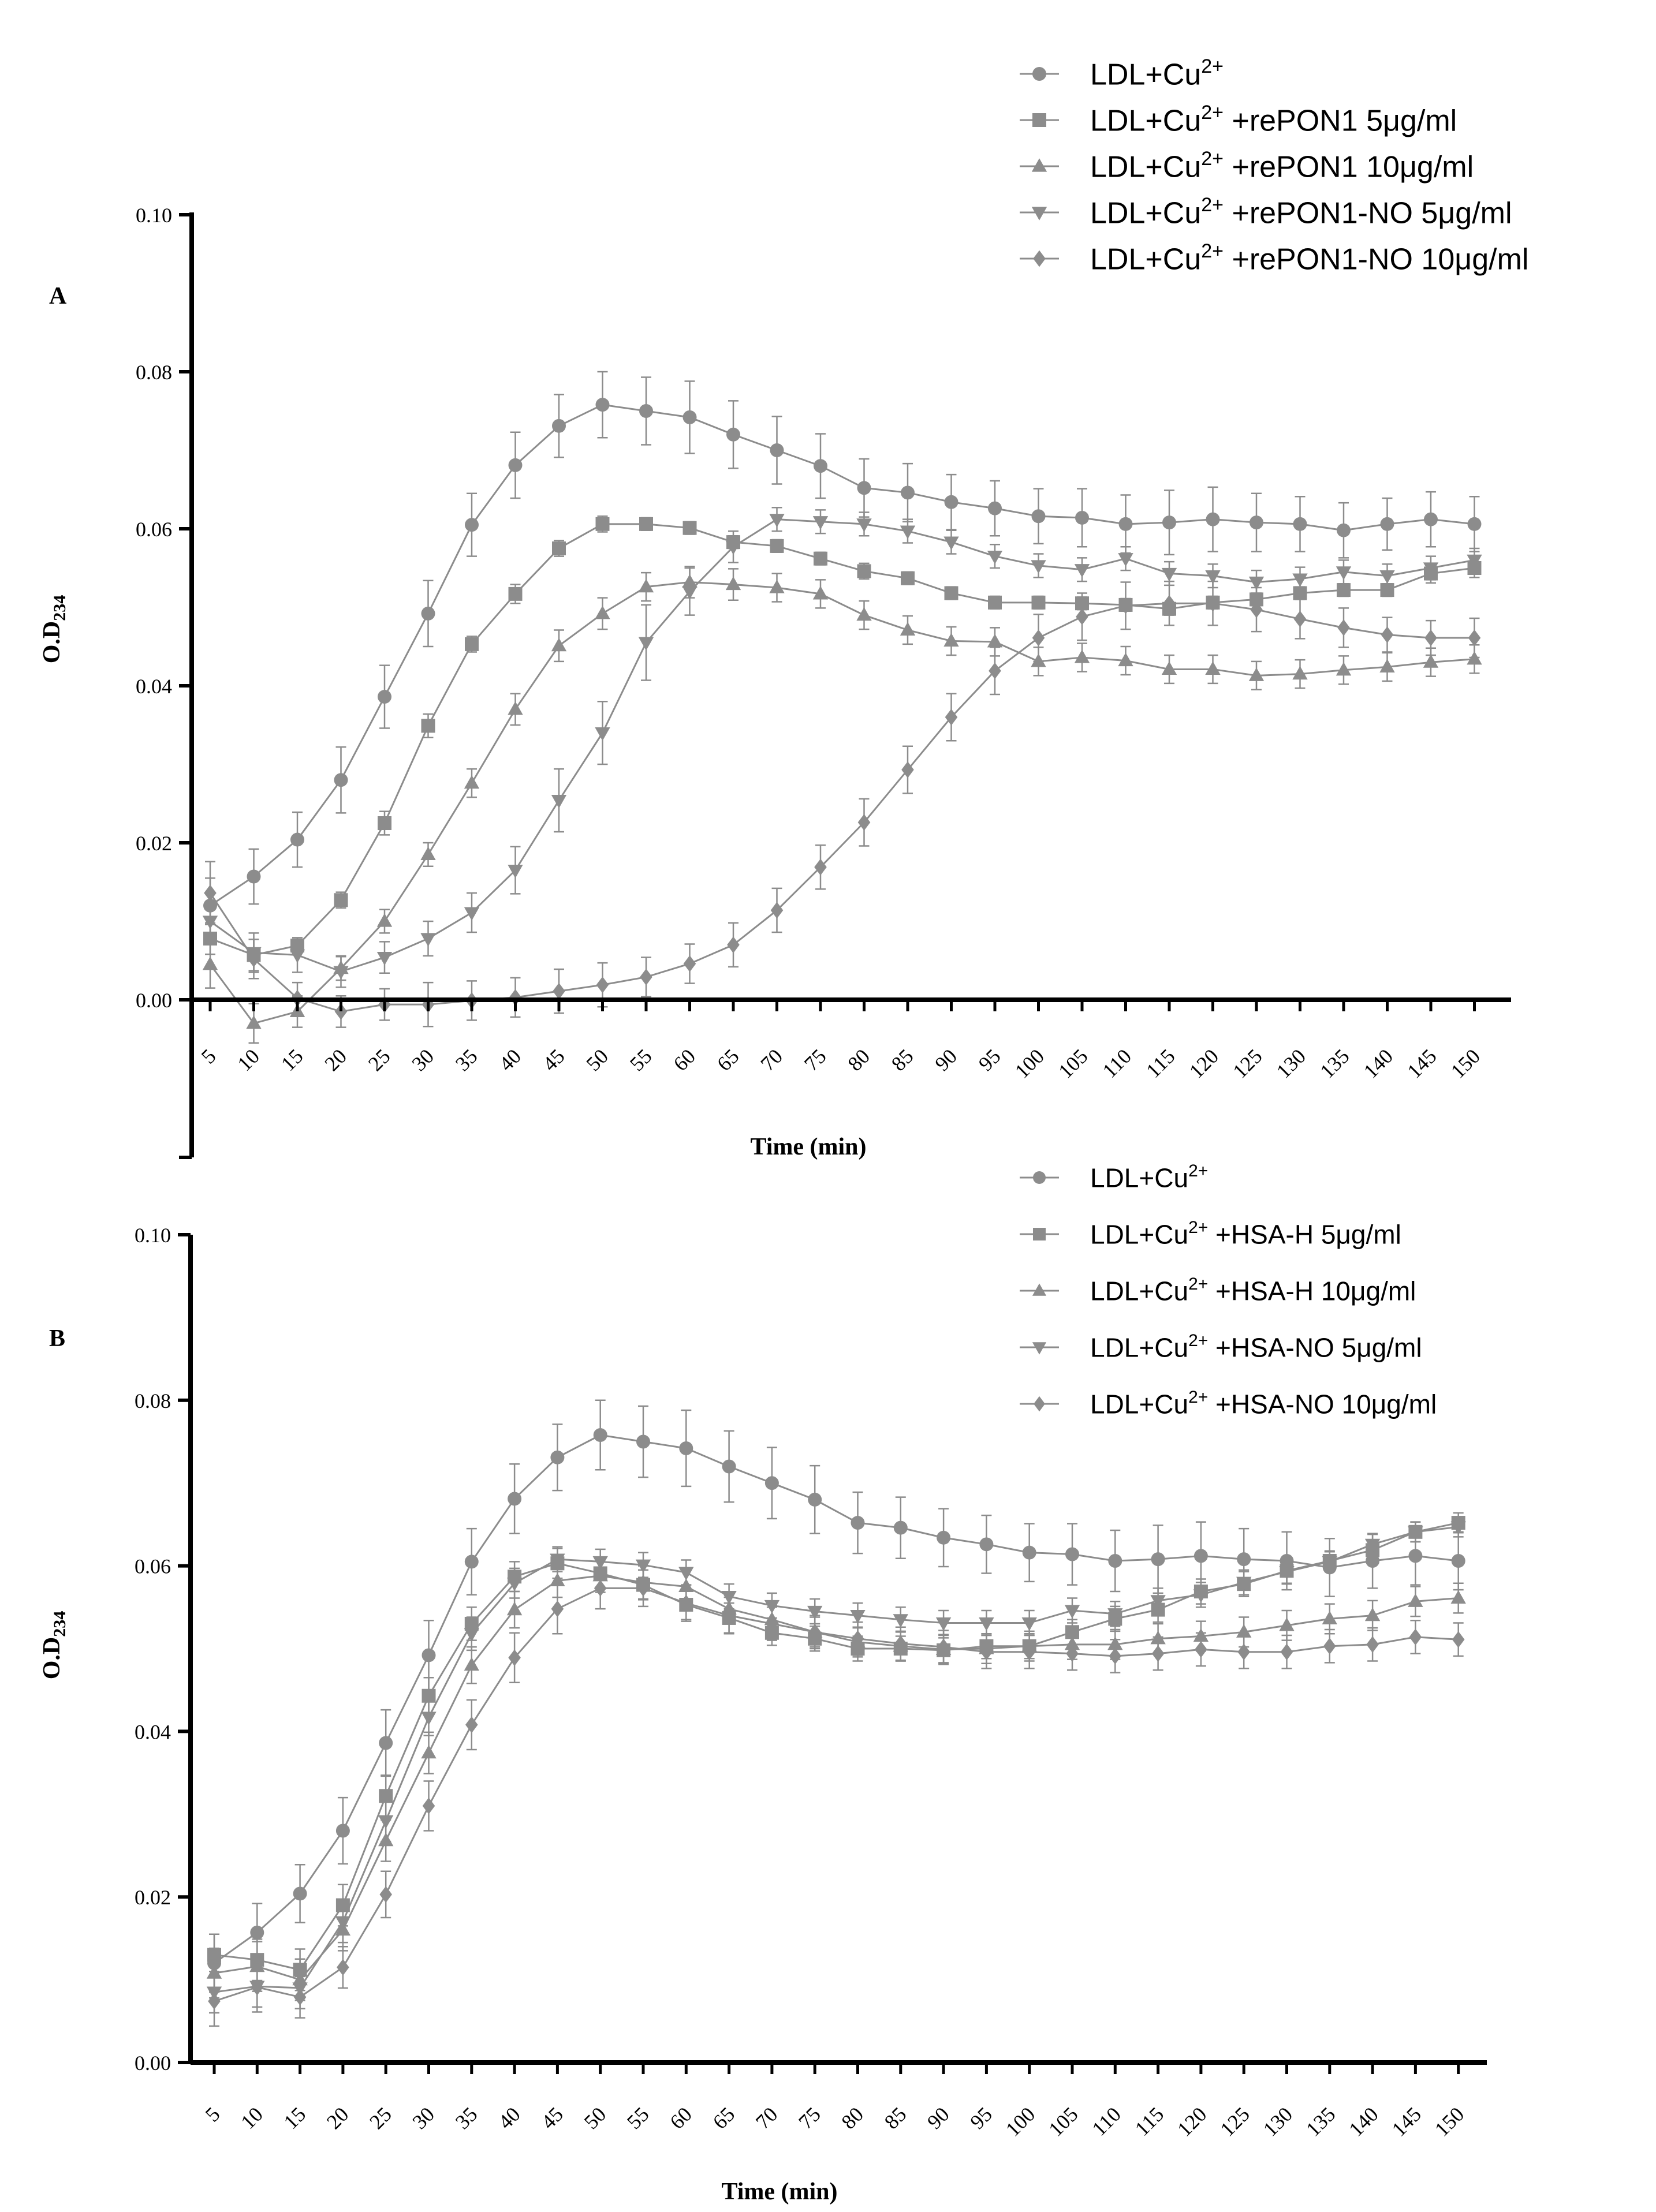 This screenshot has width=1656, height=2212. What do you see at coordinates (1465, 1063) in the screenshot?
I see `panel-a-xtick-label: 150` at bounding box center [1465, 1063].